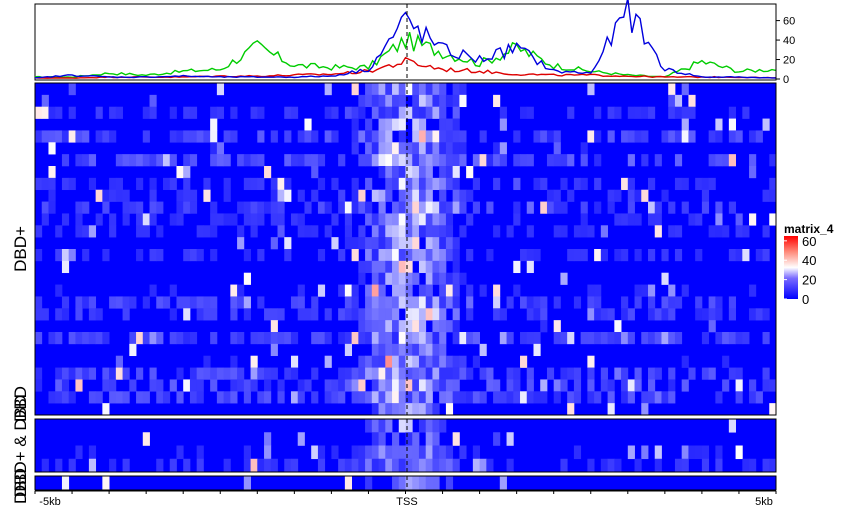 The width and height of the screenshot is (846, 515). I want to click on color-legend: matrix_4 60 40 20 0, so click(809, 264).